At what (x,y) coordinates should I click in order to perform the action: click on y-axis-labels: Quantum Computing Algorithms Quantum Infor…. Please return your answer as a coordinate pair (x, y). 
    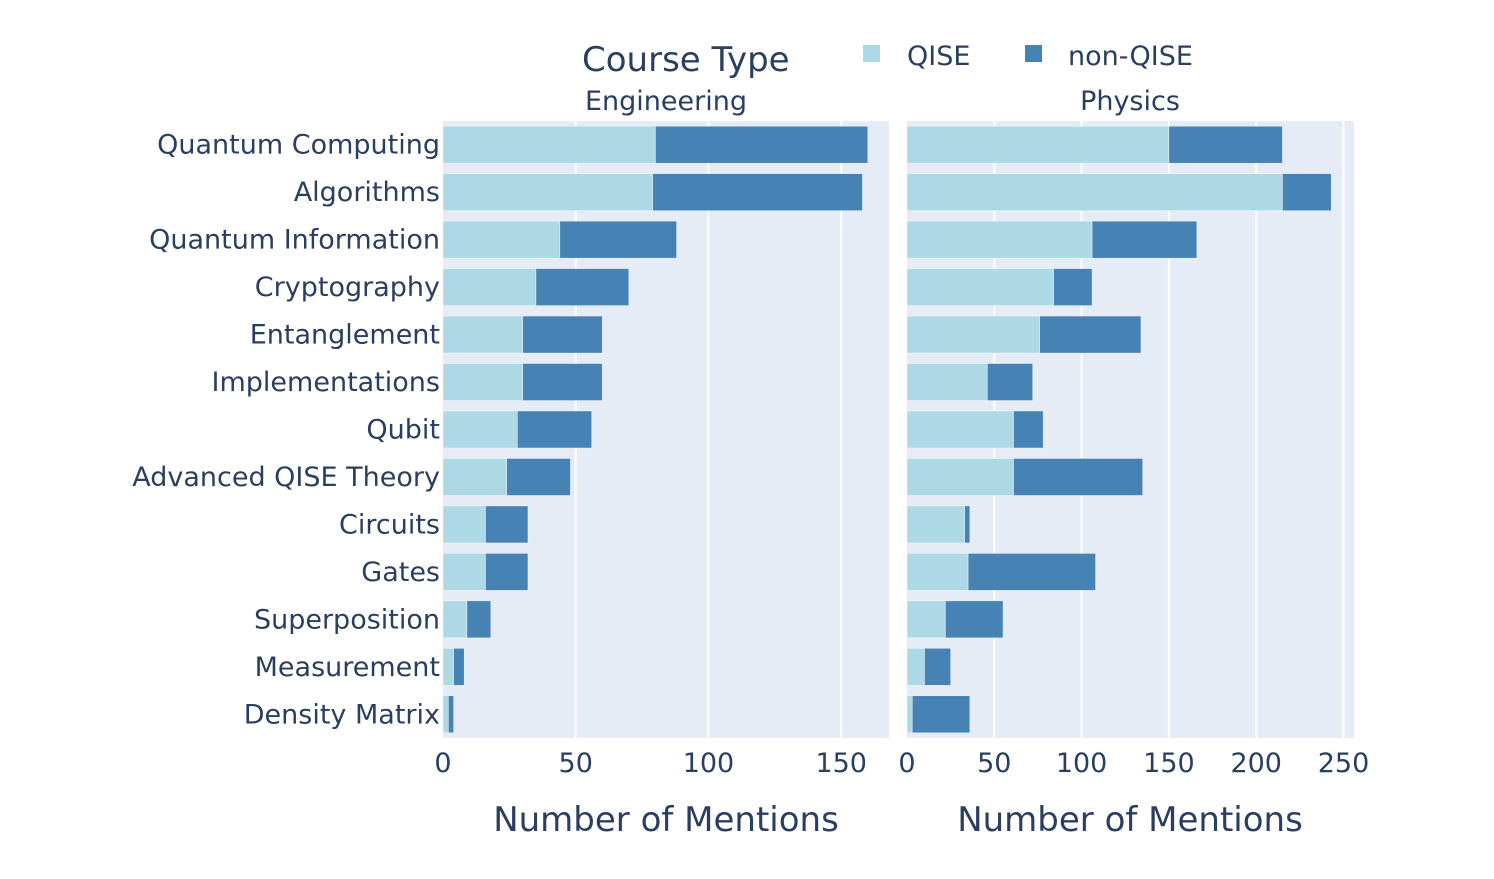
    Looking at the image, I should click on (286, 430).